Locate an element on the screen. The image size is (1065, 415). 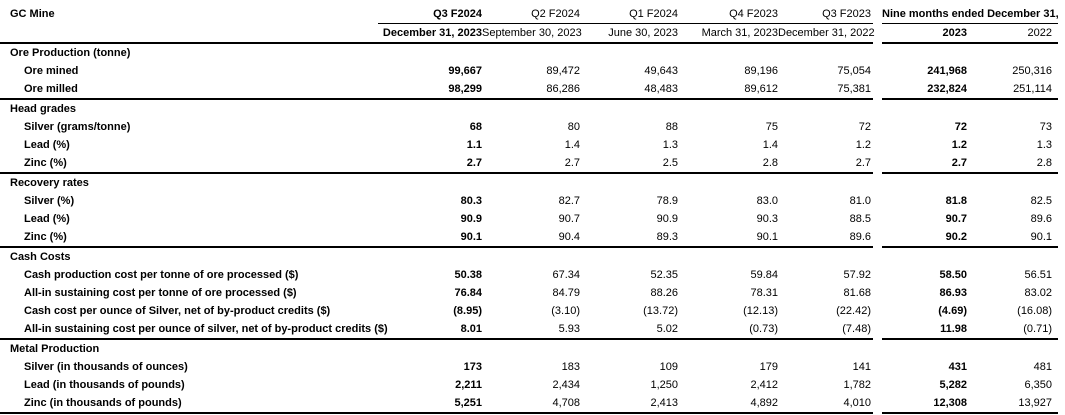
cell-value: (4.69) is located at coordinates (952, 311).